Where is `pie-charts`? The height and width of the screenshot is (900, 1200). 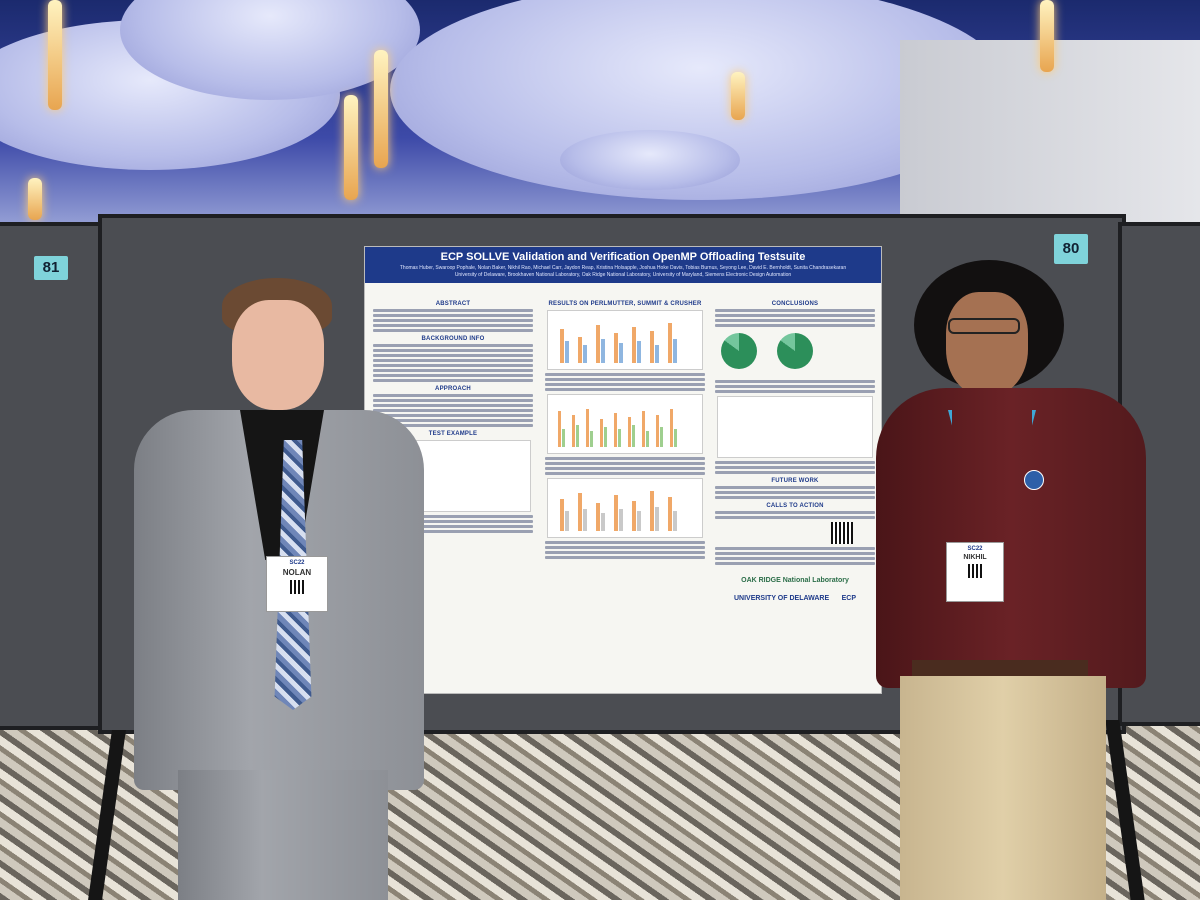
pie-charts is located at coordinates (795, 353).